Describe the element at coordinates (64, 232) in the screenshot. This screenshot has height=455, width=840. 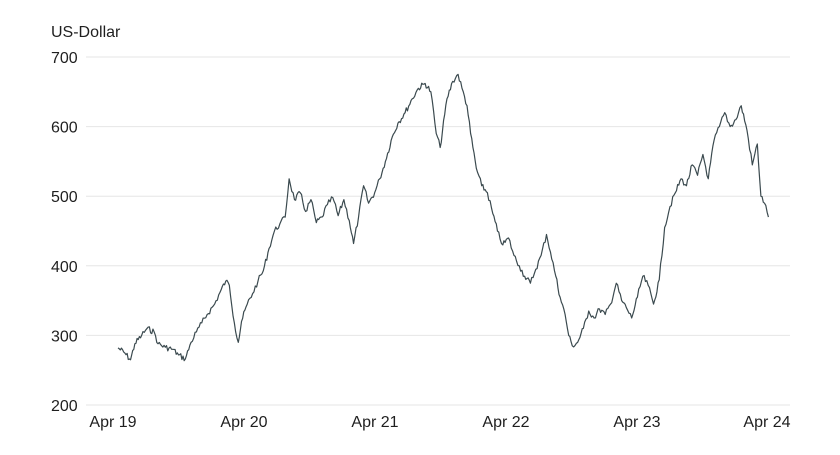
I see `y-axis-ticks: 200 300 400 500 600 700` at that location.